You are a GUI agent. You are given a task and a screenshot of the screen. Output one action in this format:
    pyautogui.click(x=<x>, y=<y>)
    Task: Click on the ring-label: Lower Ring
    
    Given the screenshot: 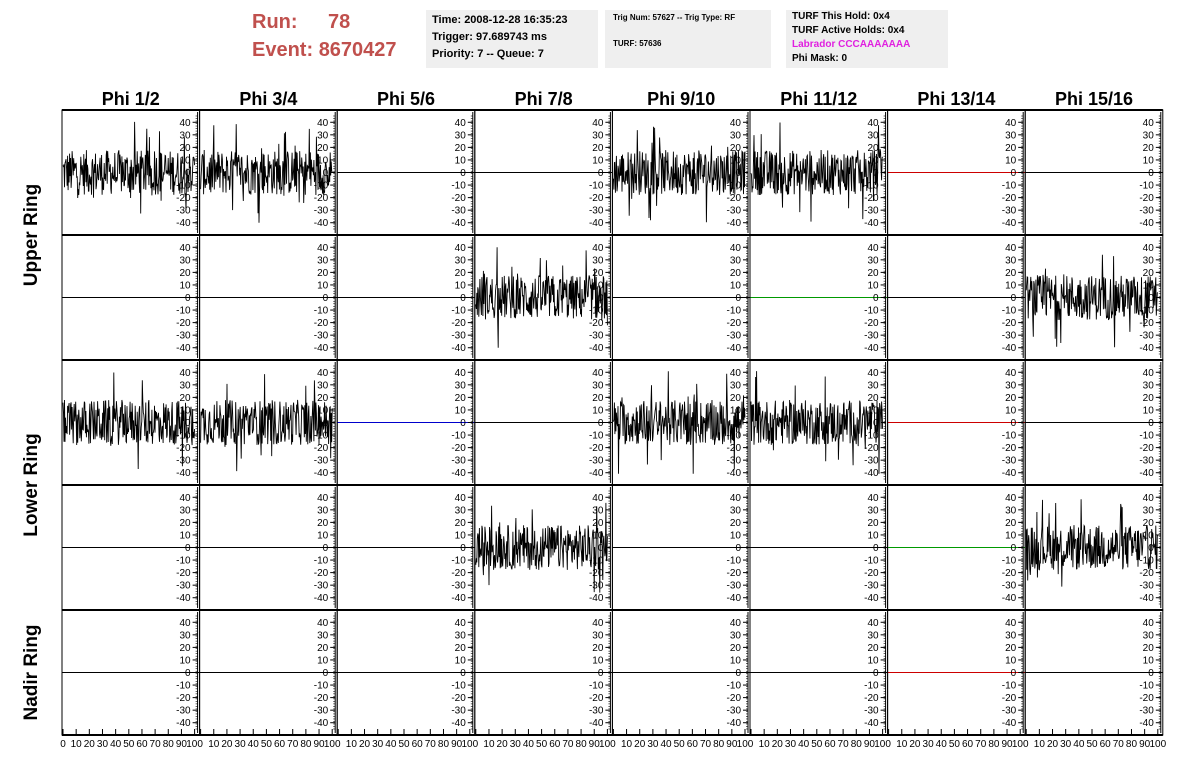 What is the action you would take?
    pyautogui.click(x=31, y=484)
    